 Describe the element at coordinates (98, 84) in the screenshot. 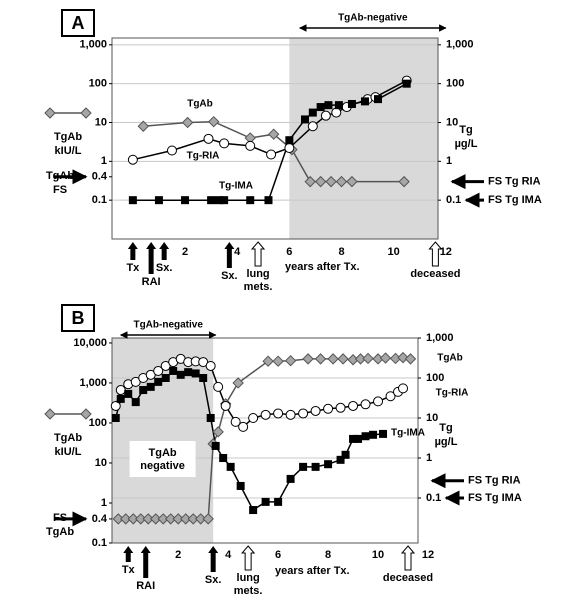

I see `y-tick-label: 100` at that location.